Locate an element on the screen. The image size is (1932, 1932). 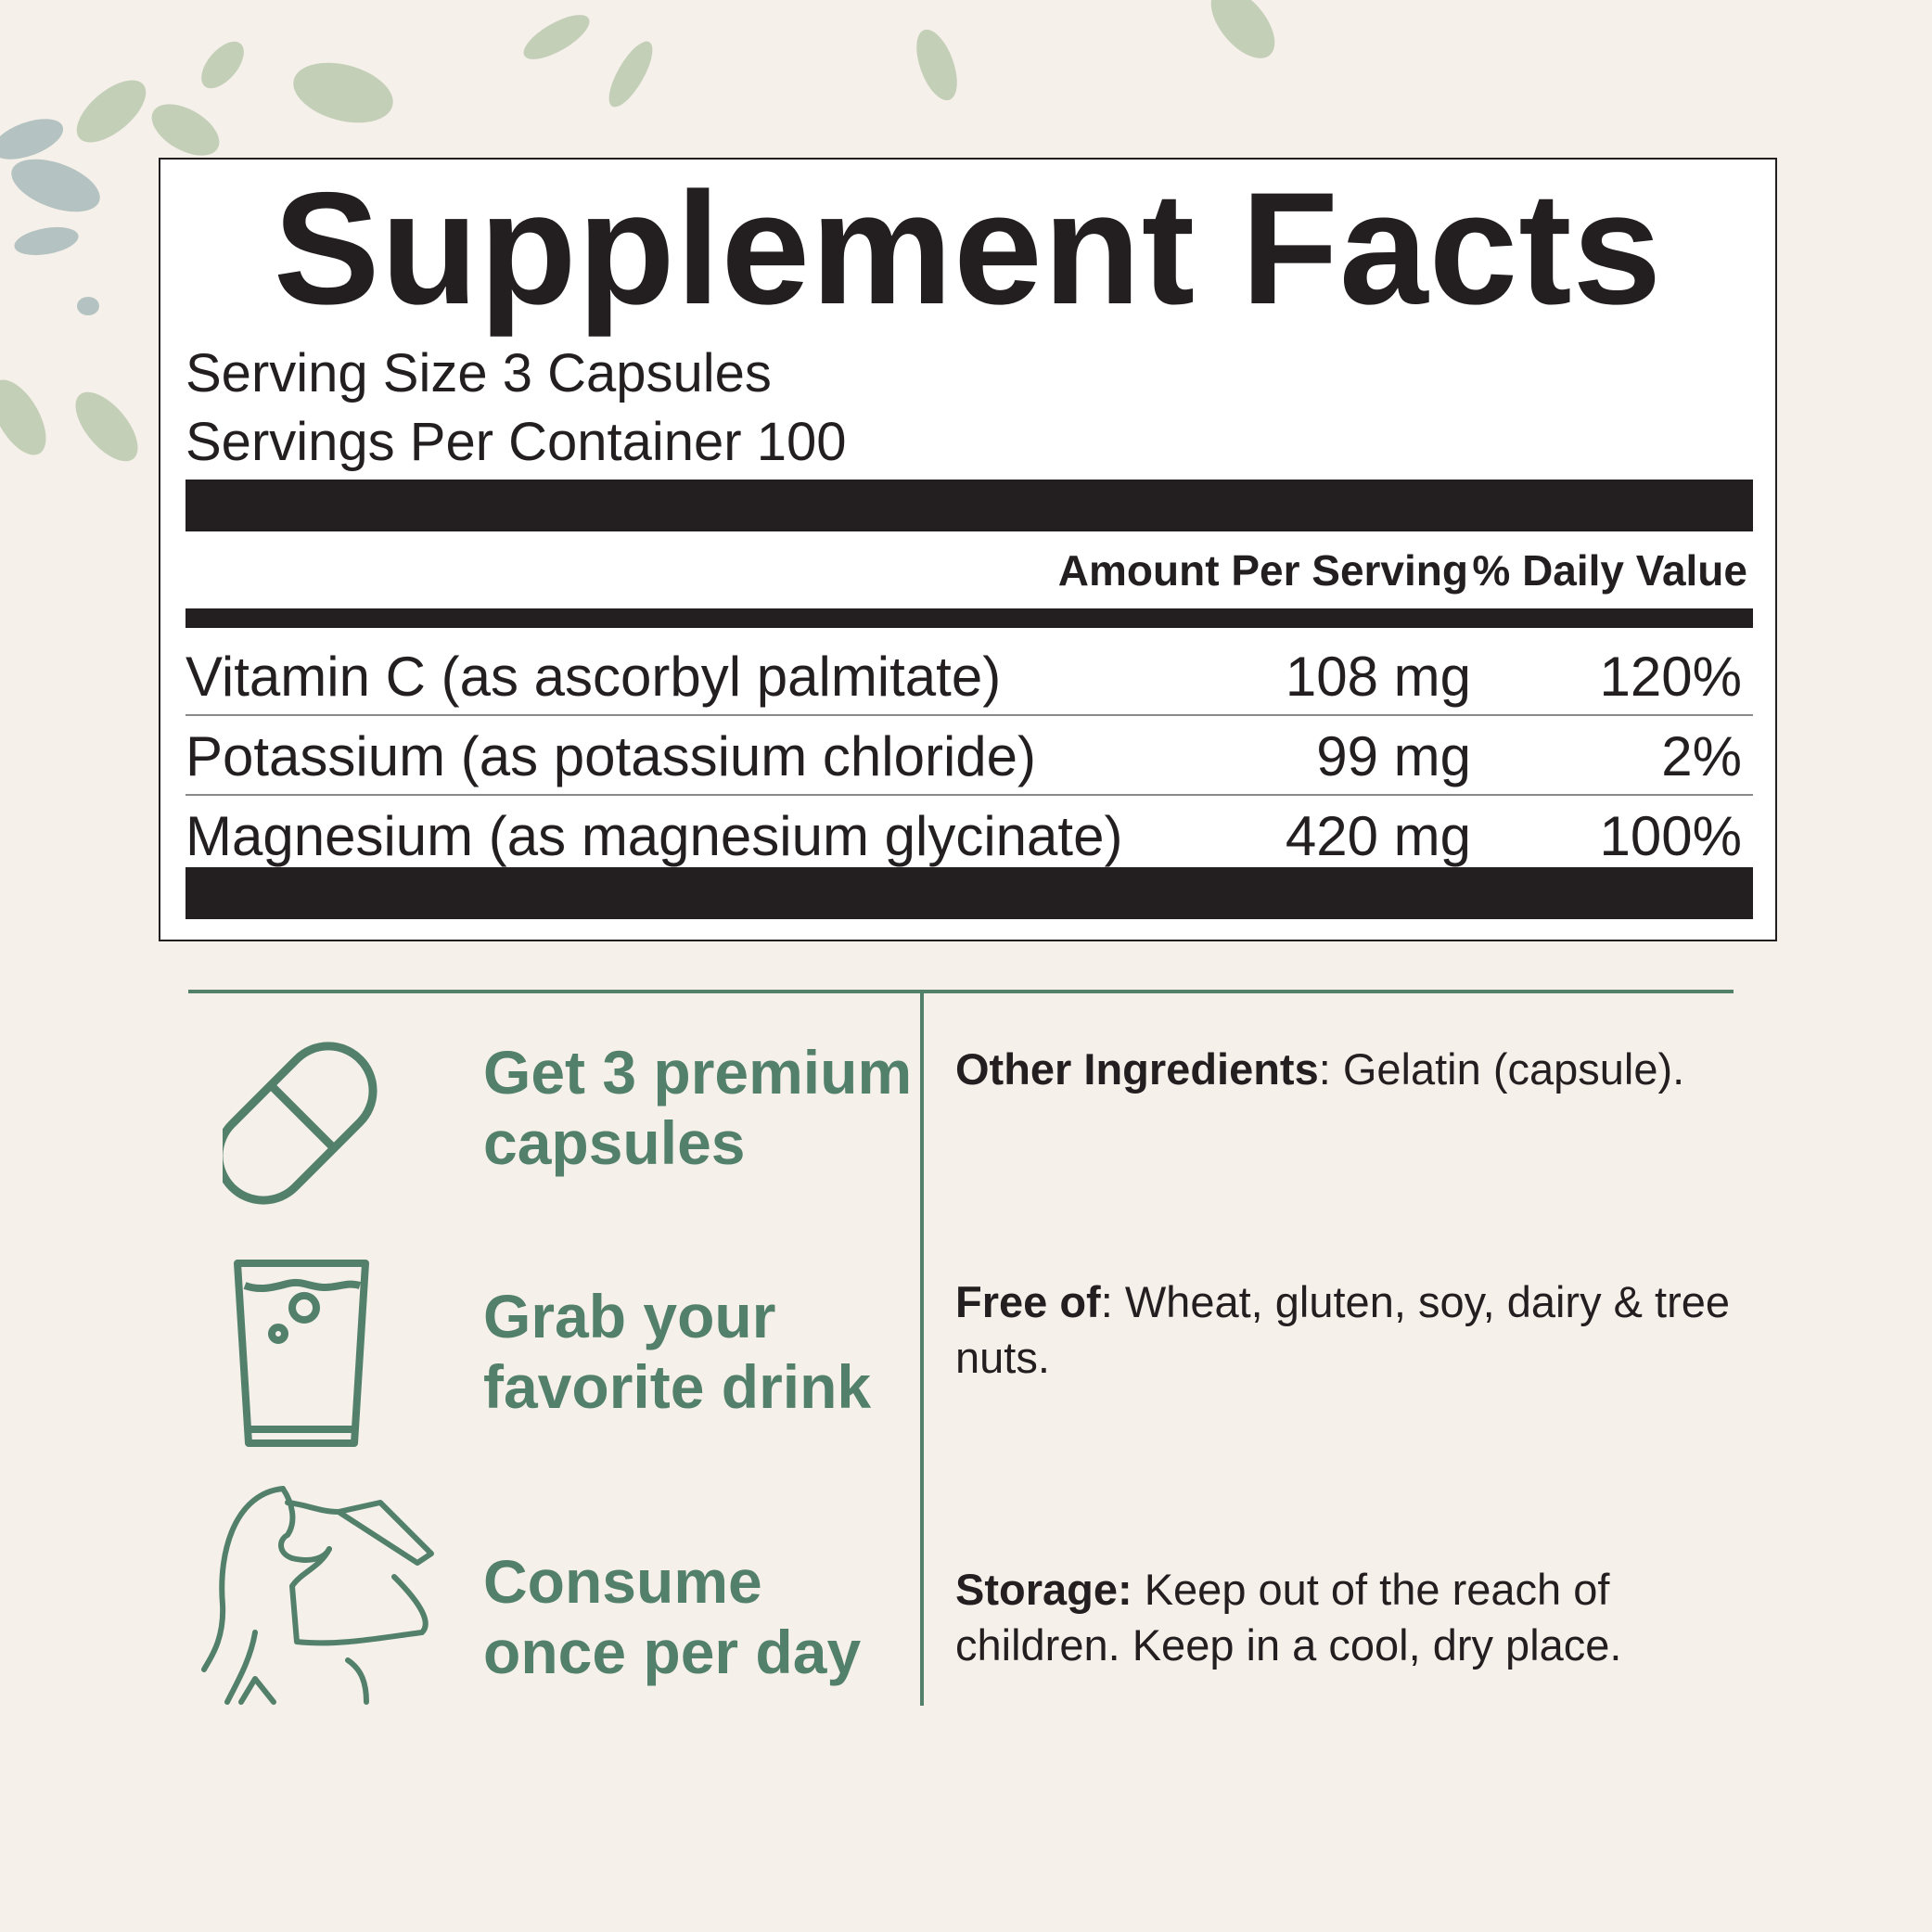
info-label: Free of is located at coordinates (1028, 1301).